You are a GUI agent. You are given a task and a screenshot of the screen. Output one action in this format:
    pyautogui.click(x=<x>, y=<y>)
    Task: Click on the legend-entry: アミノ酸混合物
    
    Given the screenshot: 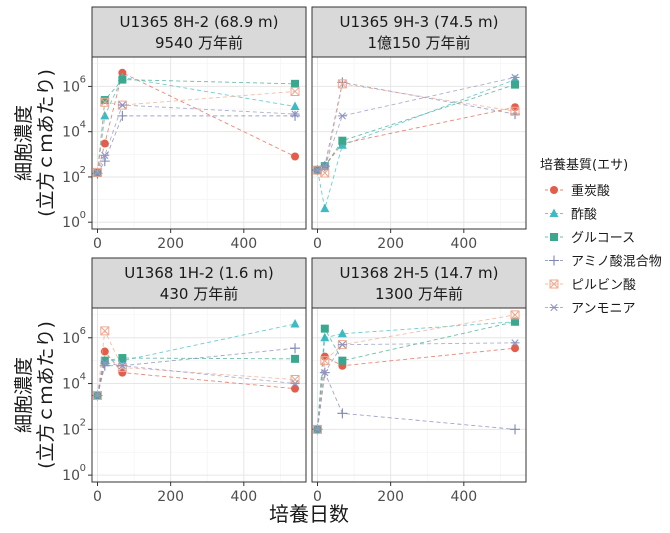 What is the action you would take?
    pyautogui.click(x=603, y=262)
    